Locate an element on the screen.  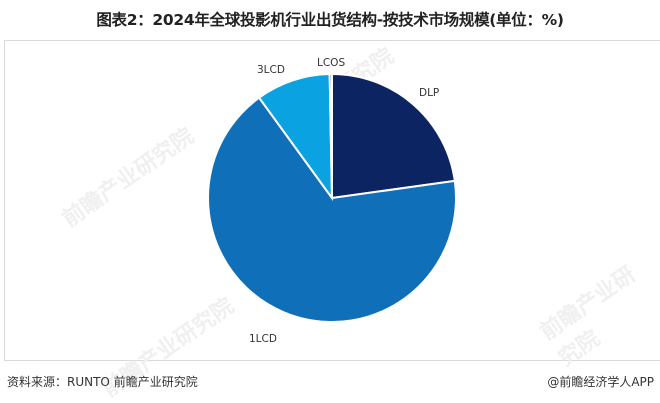
pie-slice-dlp is located at coordinates (393, 136).